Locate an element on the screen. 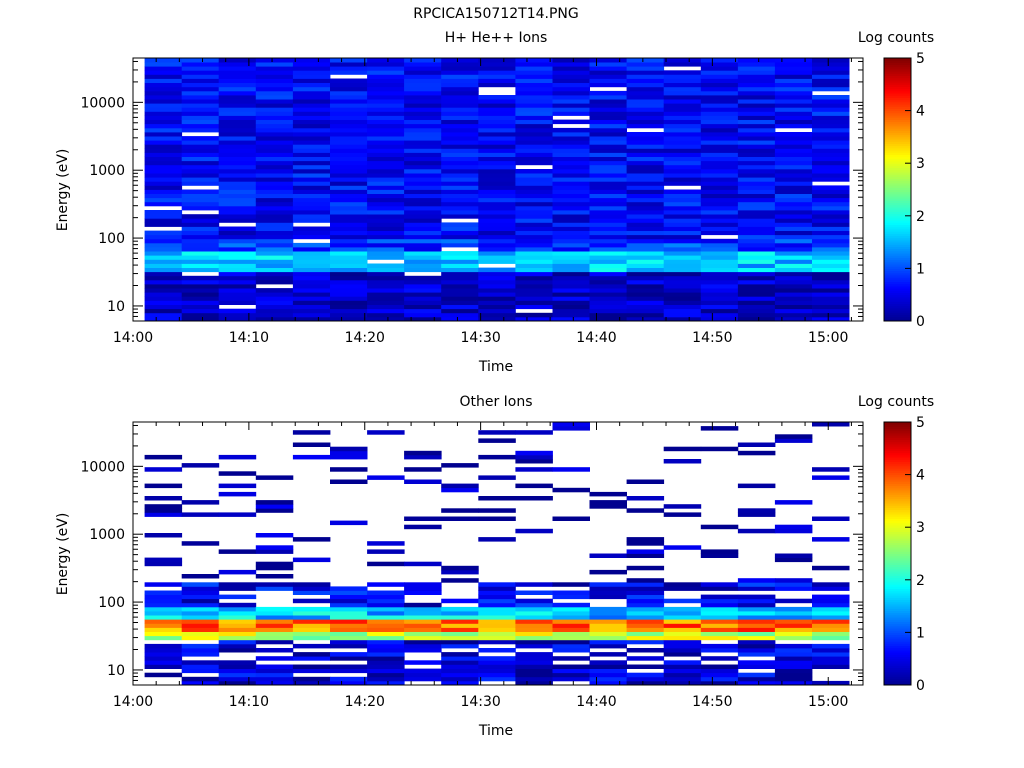 Image resolution: width=1024 pixels, height=768 pixels. colorbar-frame is located at coordinates (897, 189).